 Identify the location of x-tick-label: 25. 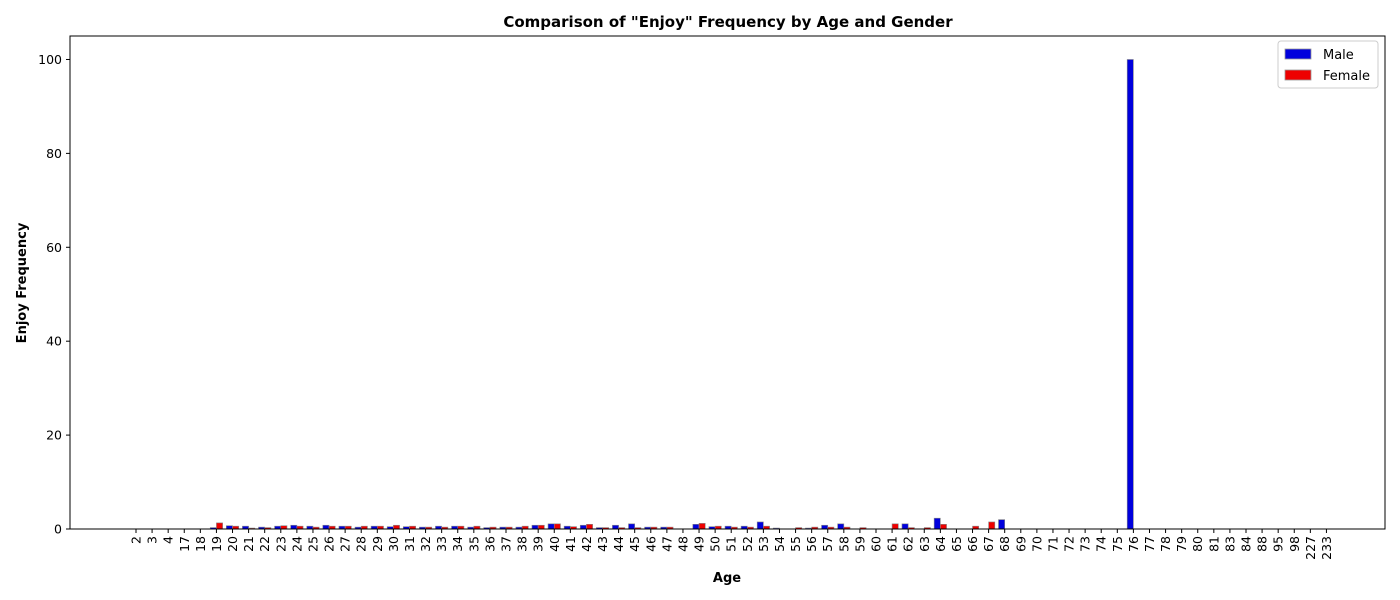
(312, 544).